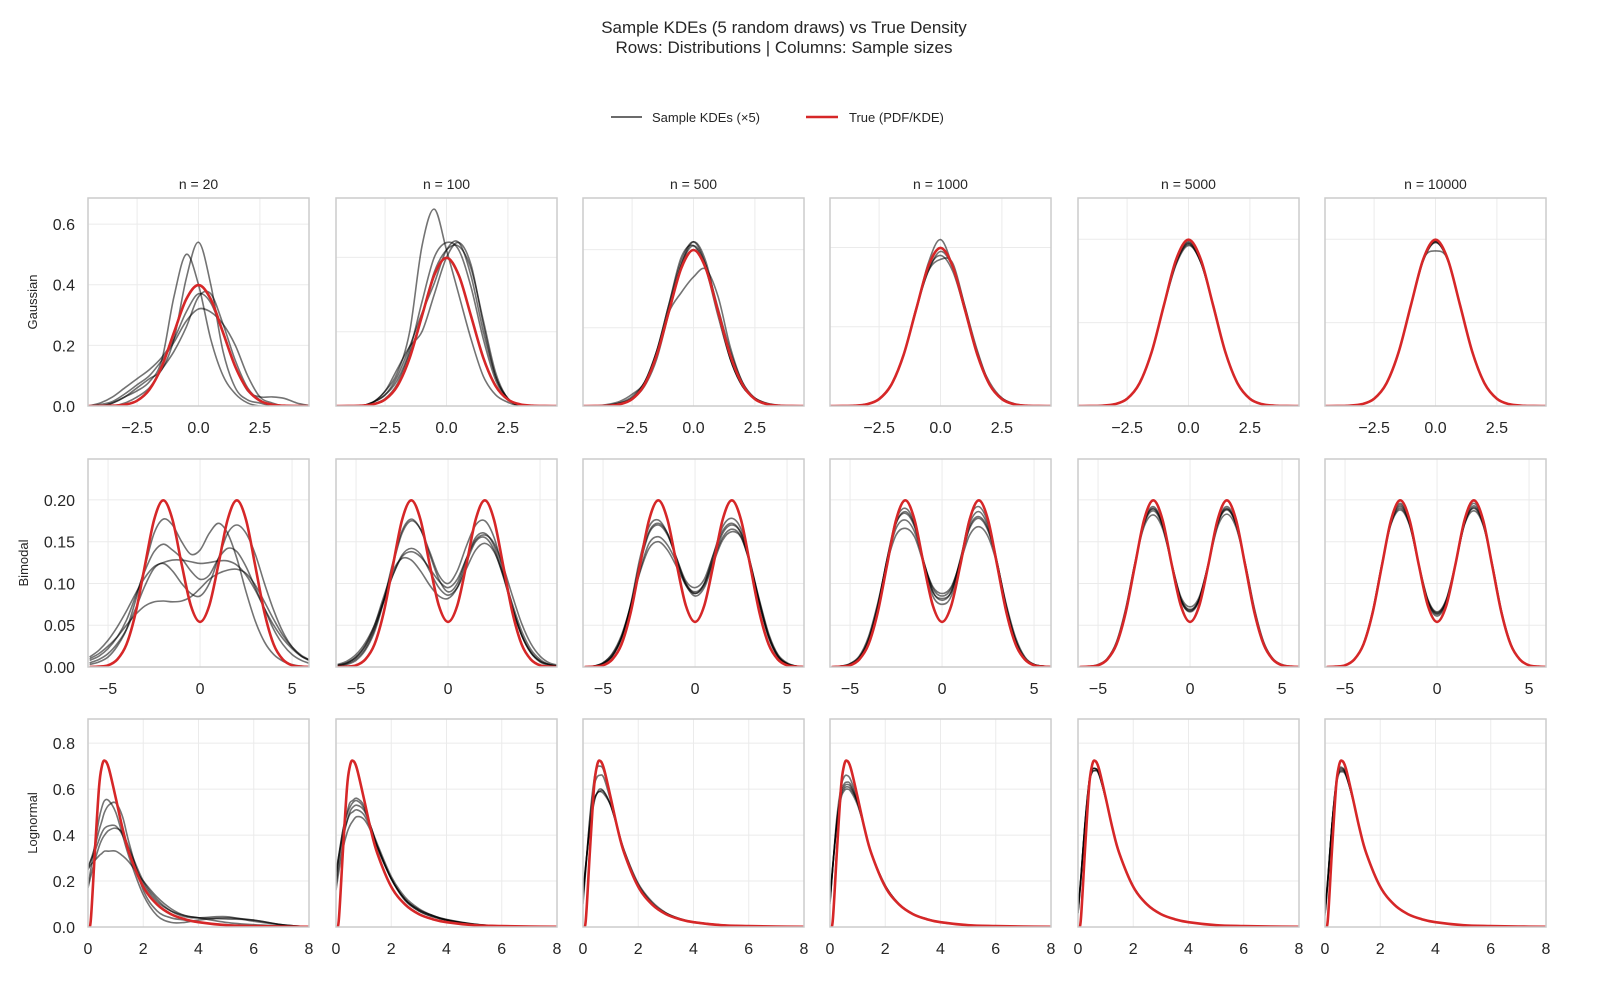 This screenshot has height=1000, width=1600. I want to click on panel-lognormal-2: 0 2 4 6 8, so click(694, 838).